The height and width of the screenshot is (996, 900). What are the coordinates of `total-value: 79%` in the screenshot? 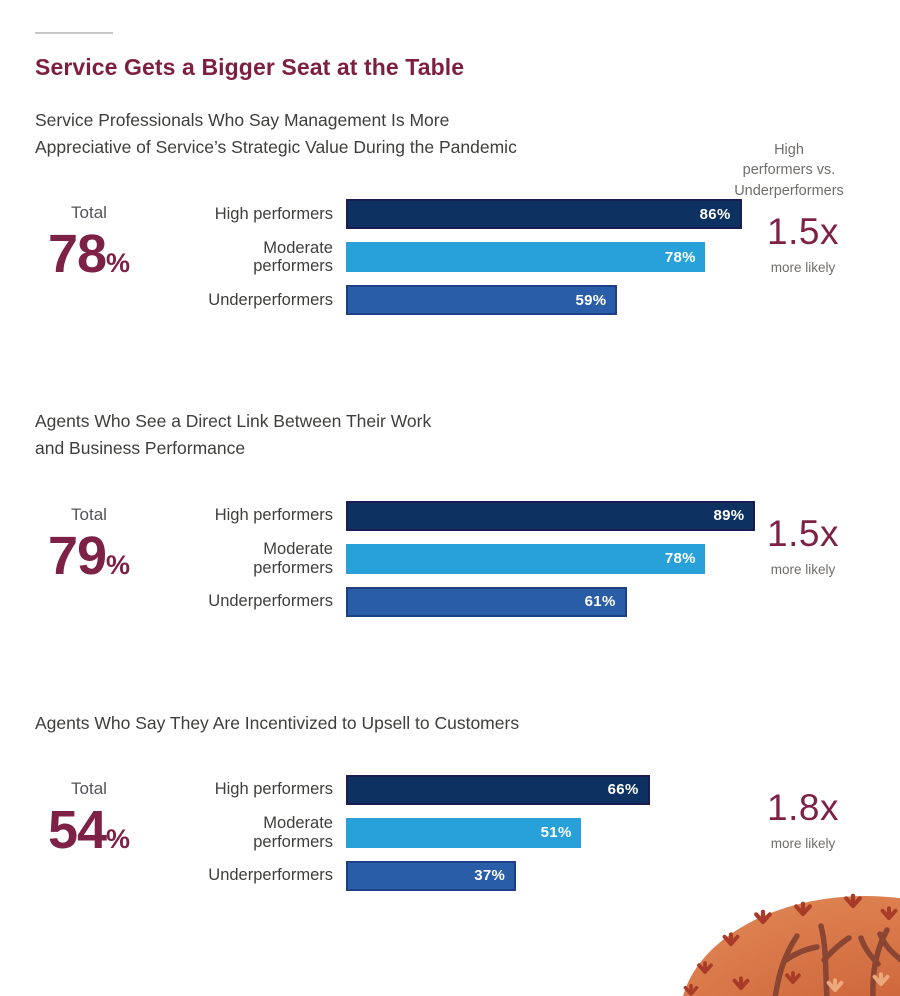 It's located at (89, 556).